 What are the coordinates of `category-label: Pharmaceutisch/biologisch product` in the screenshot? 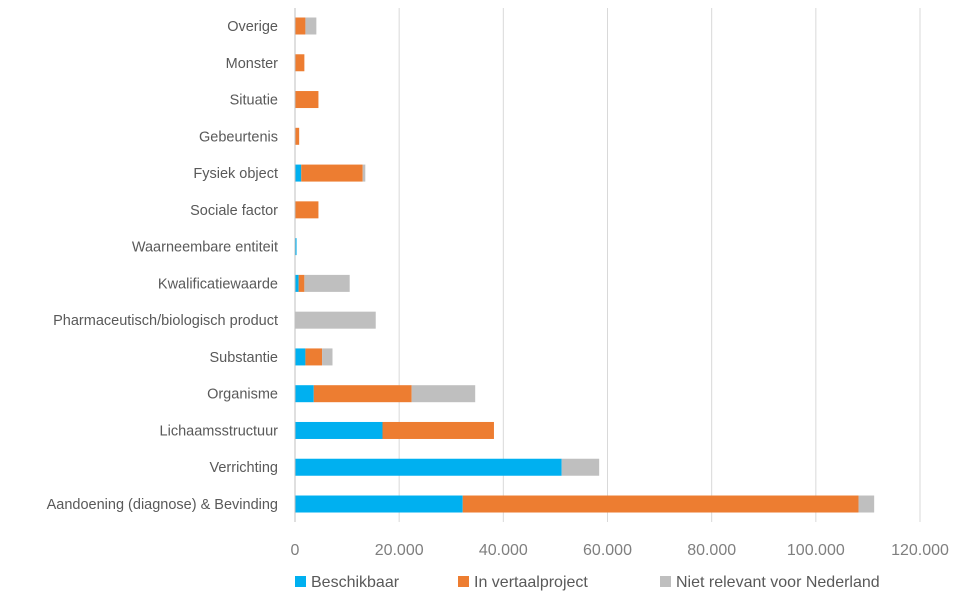 It's located at (165, 321).